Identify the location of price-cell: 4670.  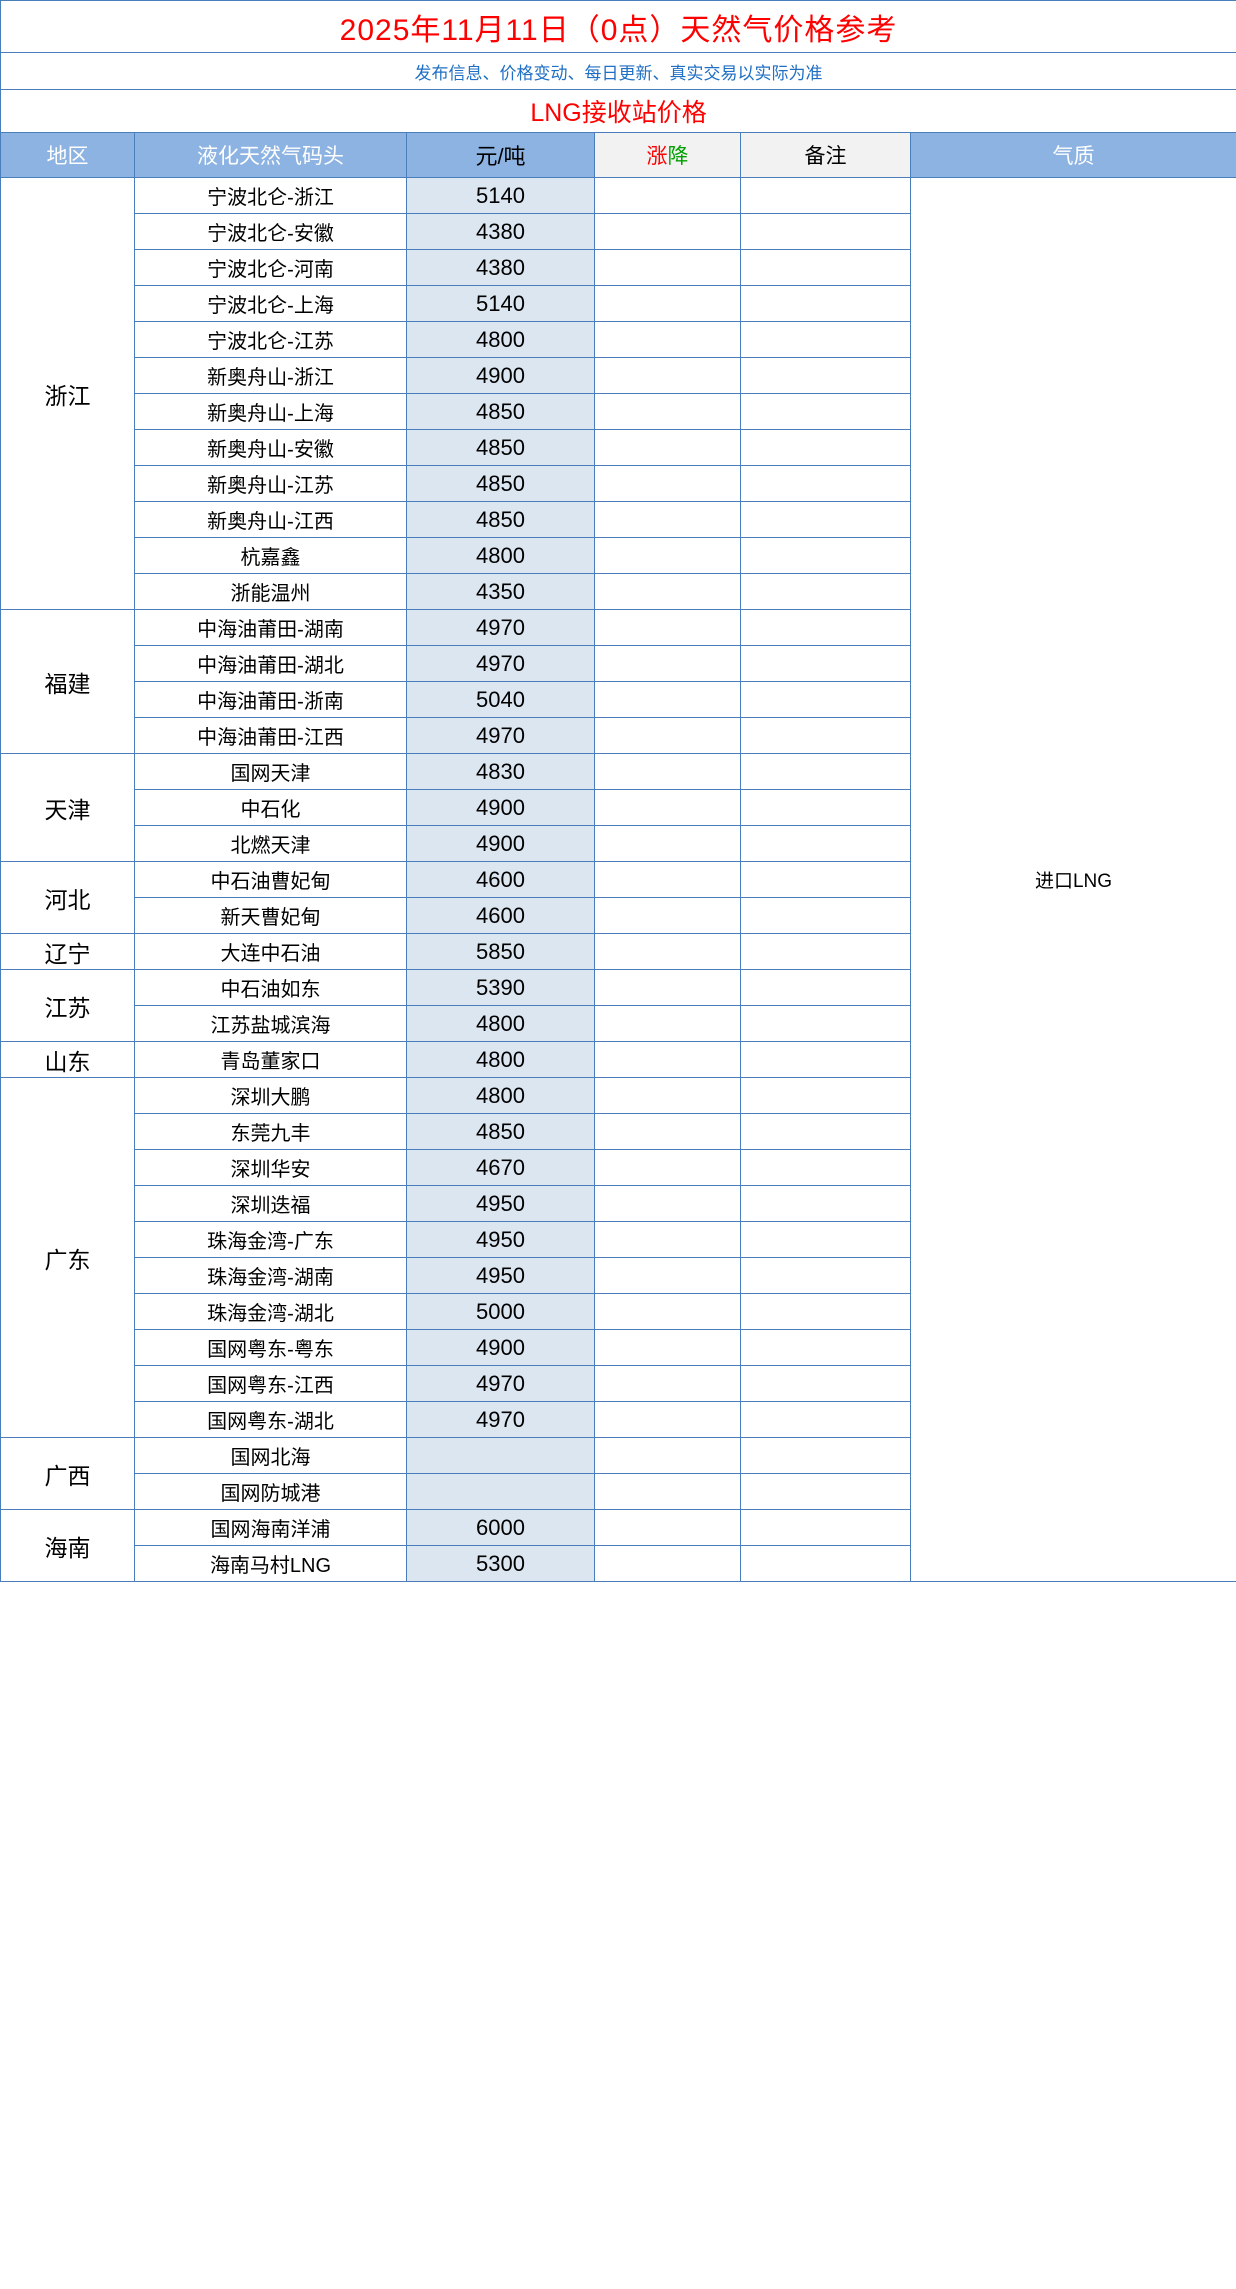
(500, 1167).